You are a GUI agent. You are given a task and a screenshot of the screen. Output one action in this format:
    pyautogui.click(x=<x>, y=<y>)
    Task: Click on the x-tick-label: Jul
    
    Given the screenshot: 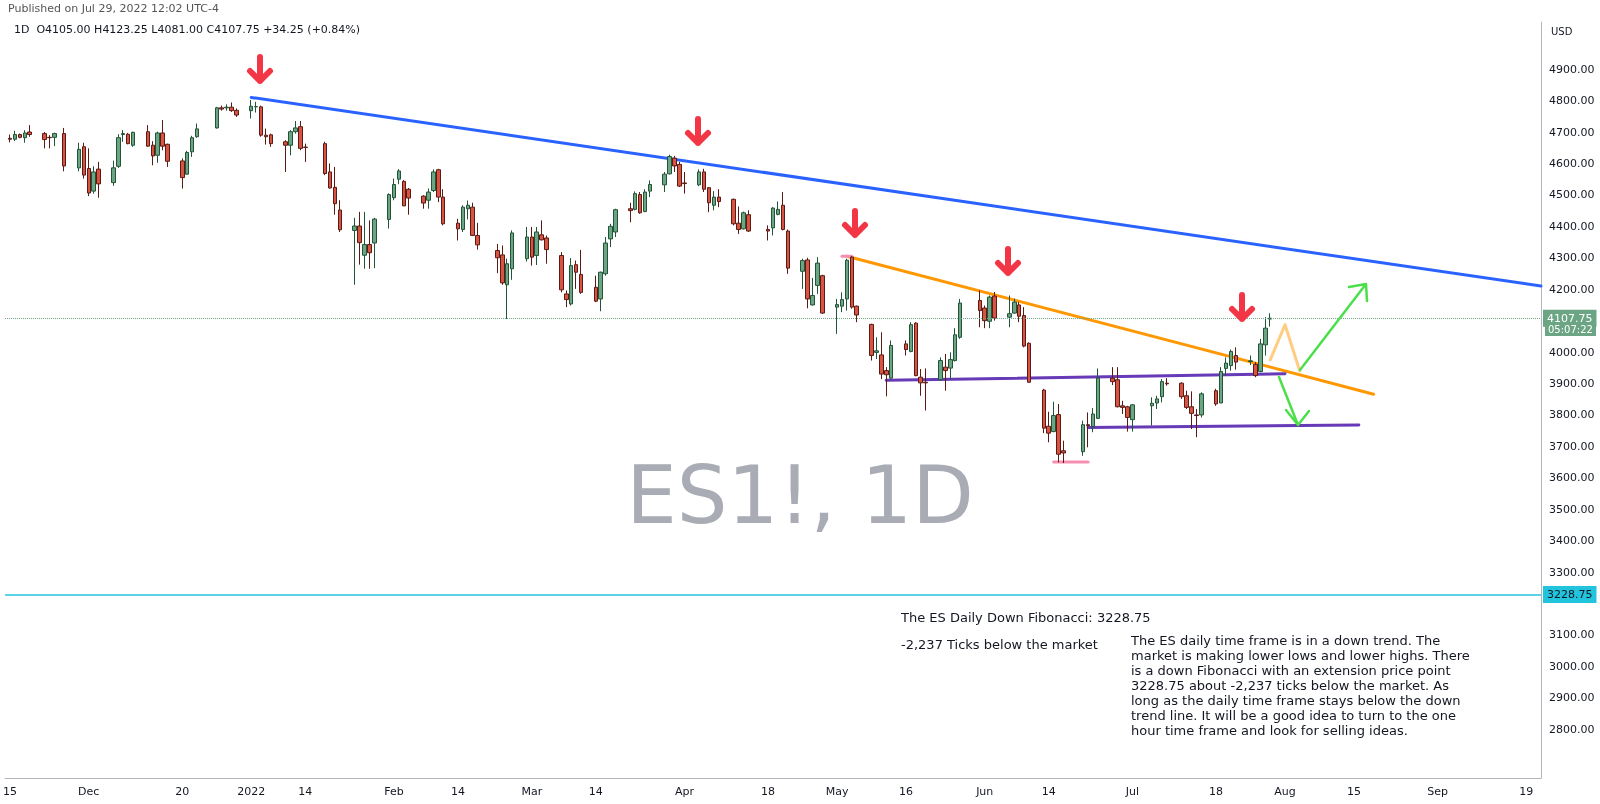 What is the action you would take?
    pyautogui.click(x=1132, y=791)
    